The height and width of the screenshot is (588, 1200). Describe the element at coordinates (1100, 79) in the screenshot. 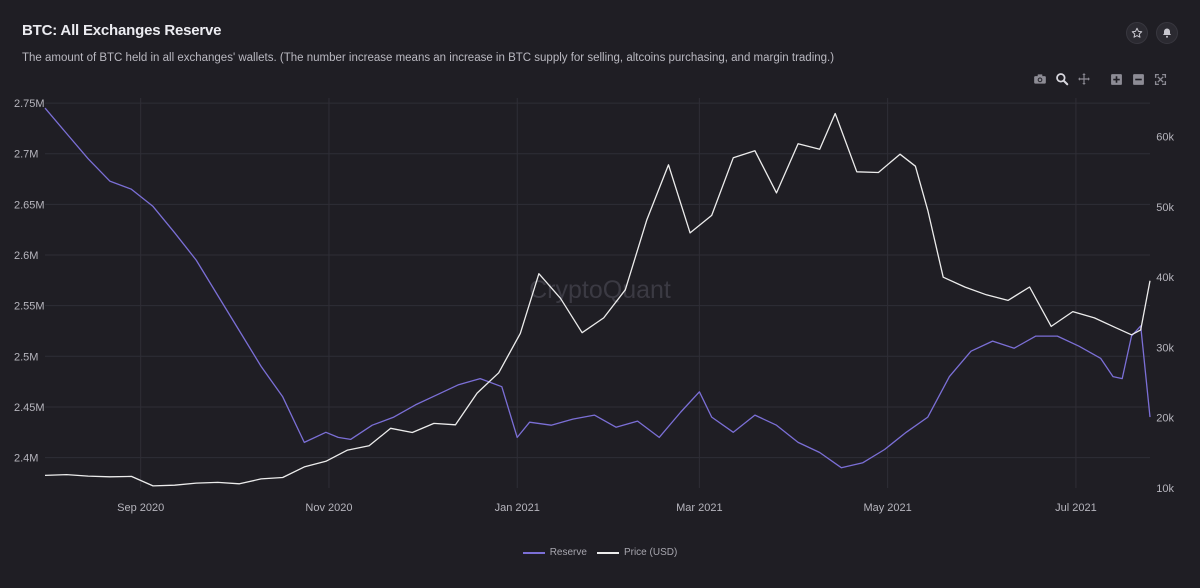

I see `chart-toolbar` at that location.